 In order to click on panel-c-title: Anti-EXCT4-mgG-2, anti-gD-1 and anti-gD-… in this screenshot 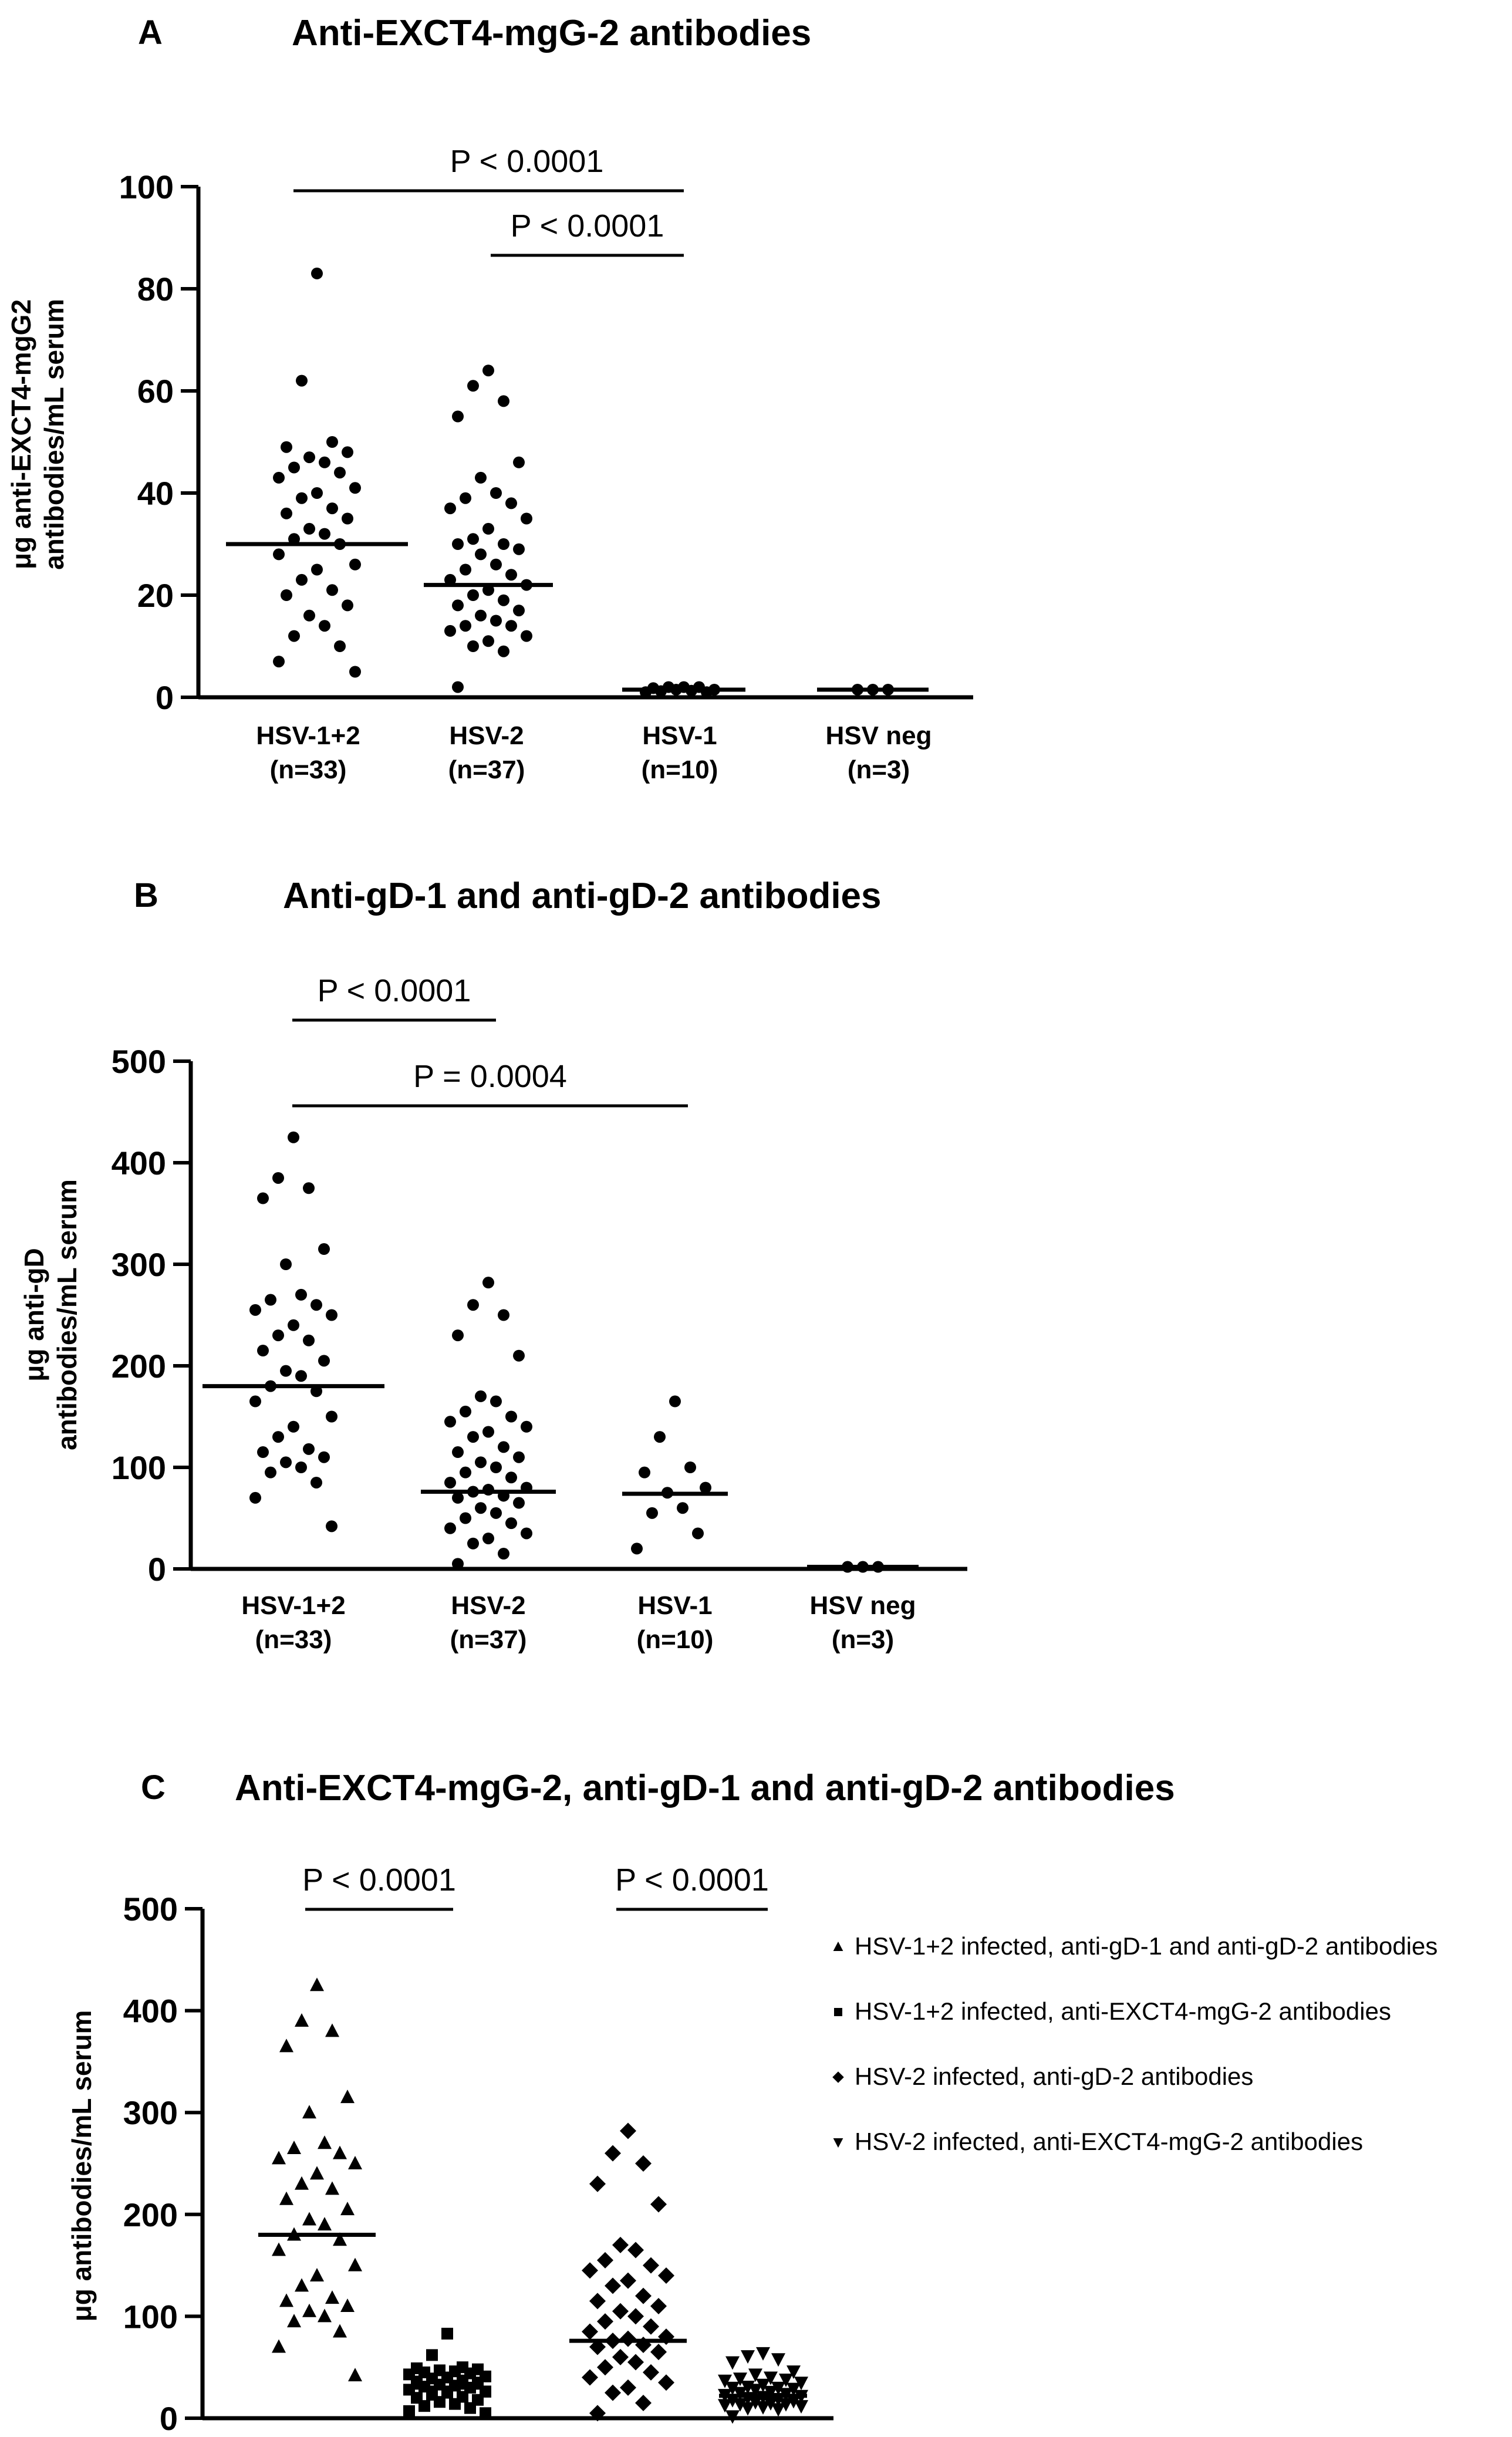, I will do `click(705, 1788)`.